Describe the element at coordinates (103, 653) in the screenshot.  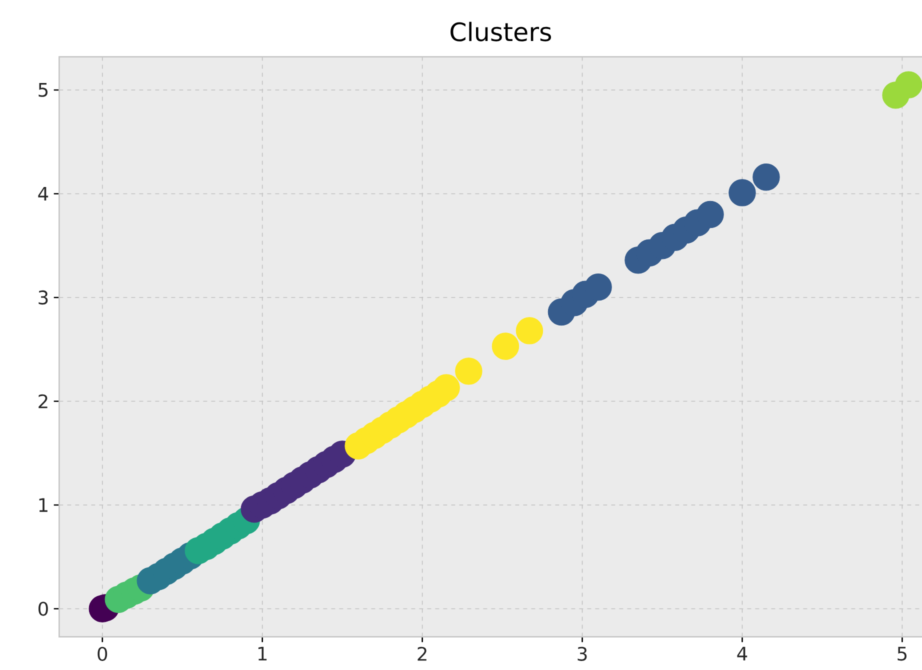
I see `x-tick-label: 0` at that location.